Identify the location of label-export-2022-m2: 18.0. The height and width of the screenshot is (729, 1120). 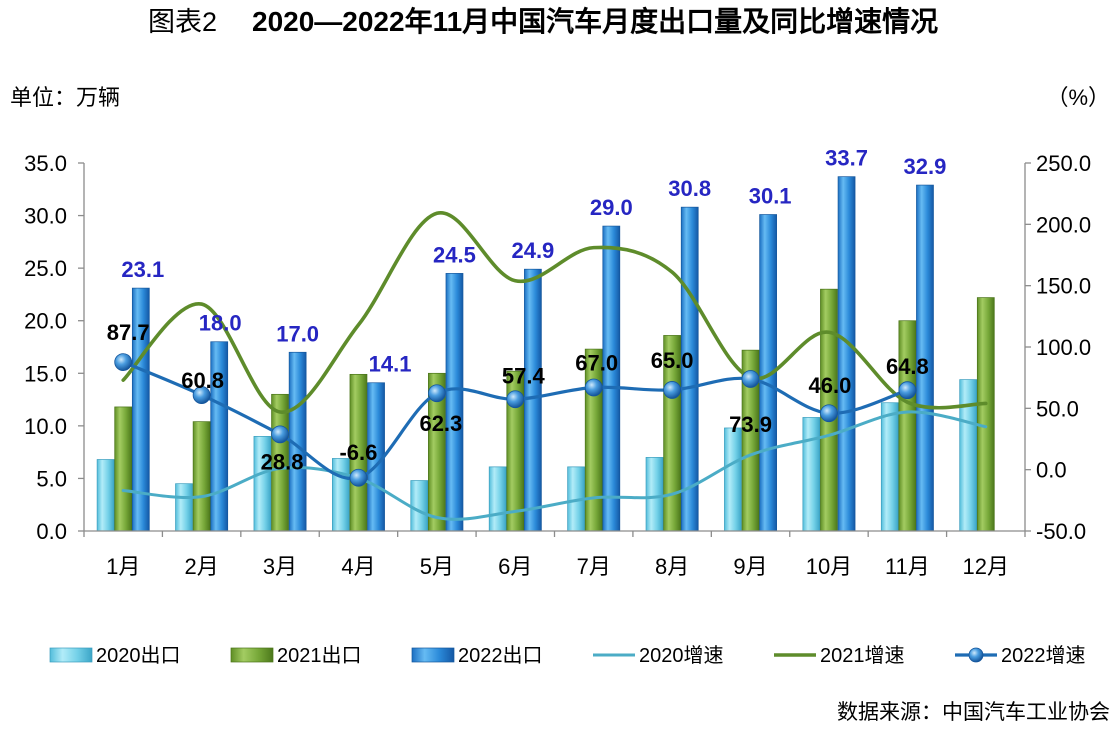
(220, 323).